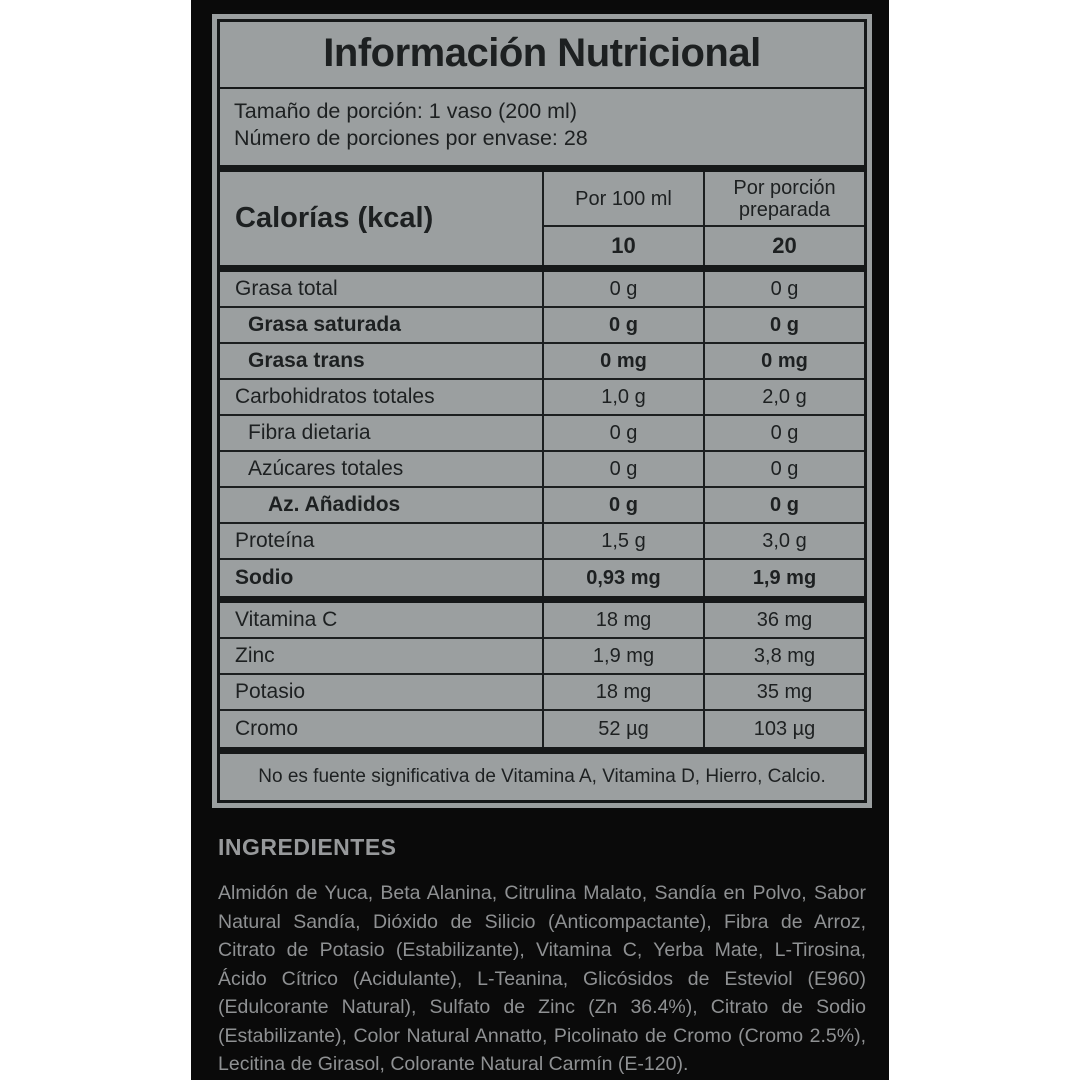 Image resolution: width=1080 pixels, height=1080 pixels. I want to click on nutrient-name: Cromo, so click(267, 728).